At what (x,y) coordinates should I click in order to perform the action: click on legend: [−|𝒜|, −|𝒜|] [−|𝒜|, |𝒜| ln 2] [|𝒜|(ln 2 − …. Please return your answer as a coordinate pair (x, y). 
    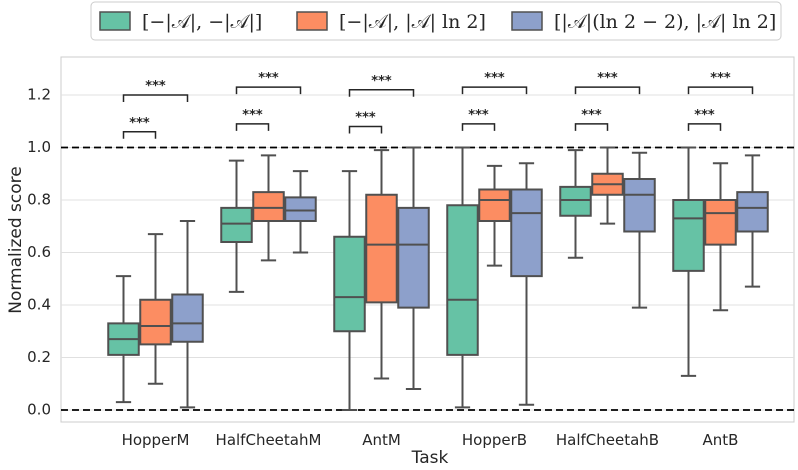
    Looking at the image, I should click on (436, 21).